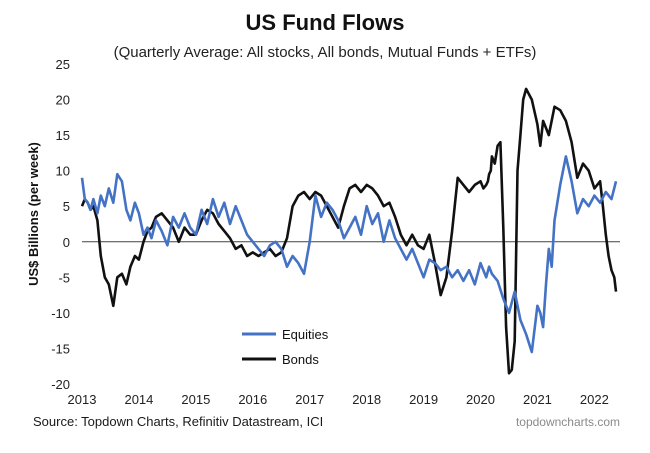 This screenshot has height=453, width=650. Describe the element at coordinates (300, 359) in the screenshot. I see `legend-label-bonds: Bonds` at that location.